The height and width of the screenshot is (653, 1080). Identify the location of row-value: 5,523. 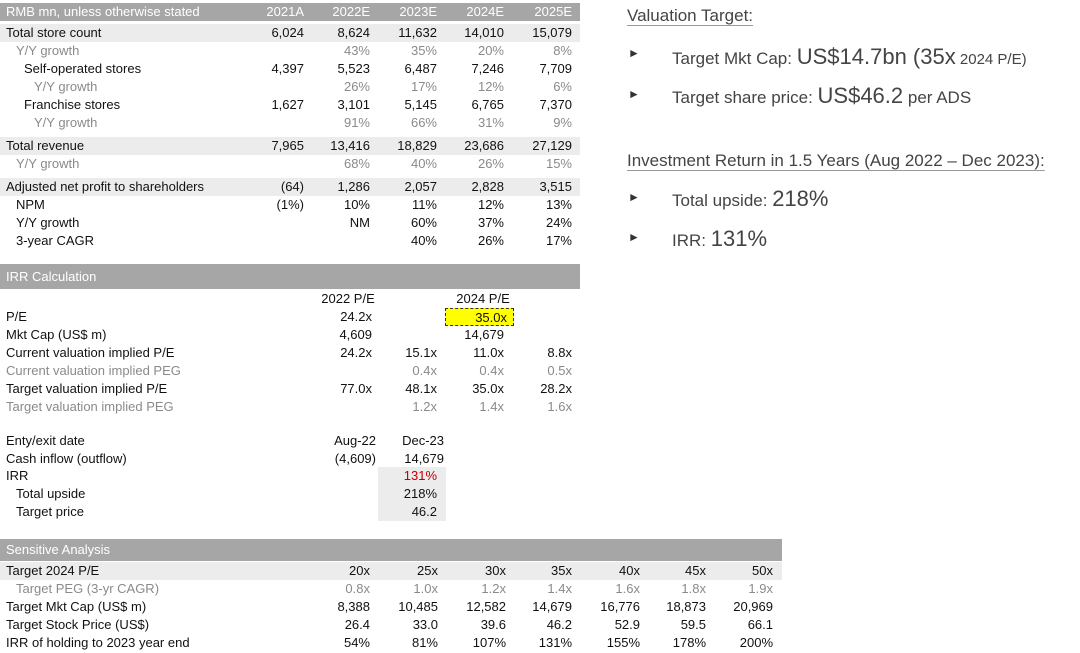
(353, 68).